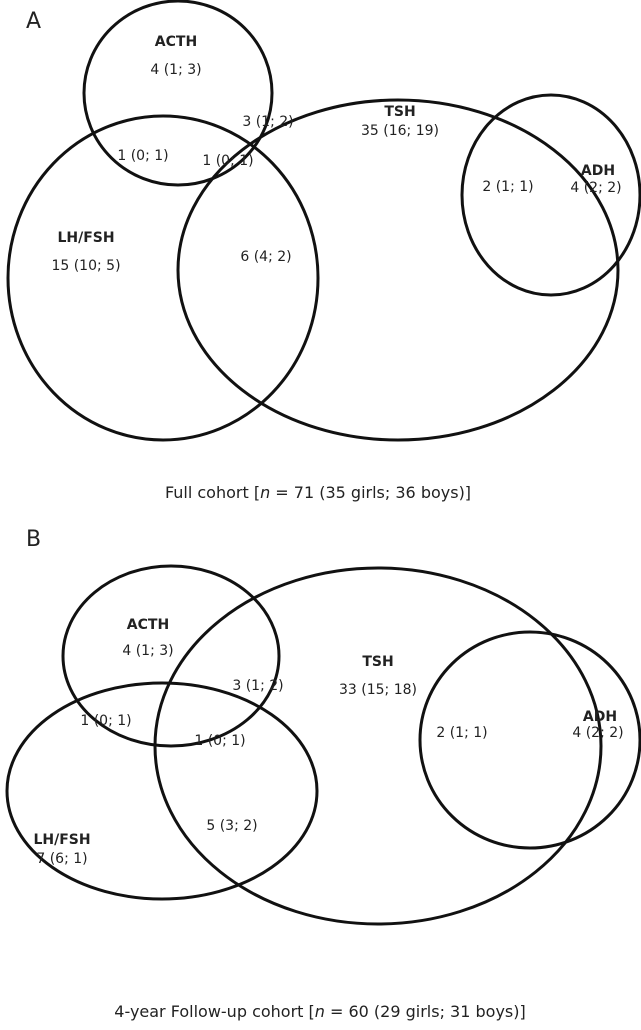 This screenshot has height=1030, width=641. I want to click on panel-label: B, so click(33, 539).